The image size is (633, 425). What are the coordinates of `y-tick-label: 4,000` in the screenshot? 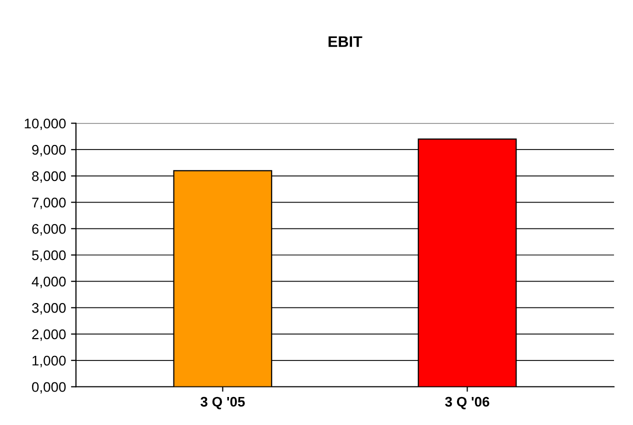 It's located at (49, 282).